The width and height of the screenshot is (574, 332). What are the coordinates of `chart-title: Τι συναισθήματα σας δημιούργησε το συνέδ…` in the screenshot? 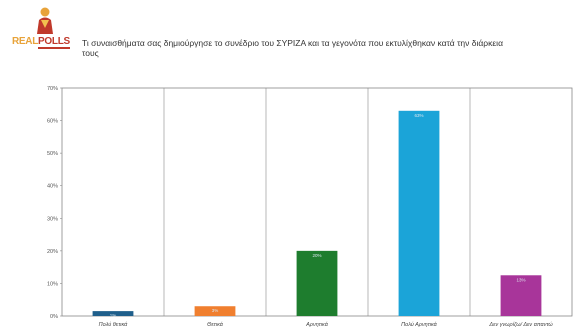 It's located at (292, 48).